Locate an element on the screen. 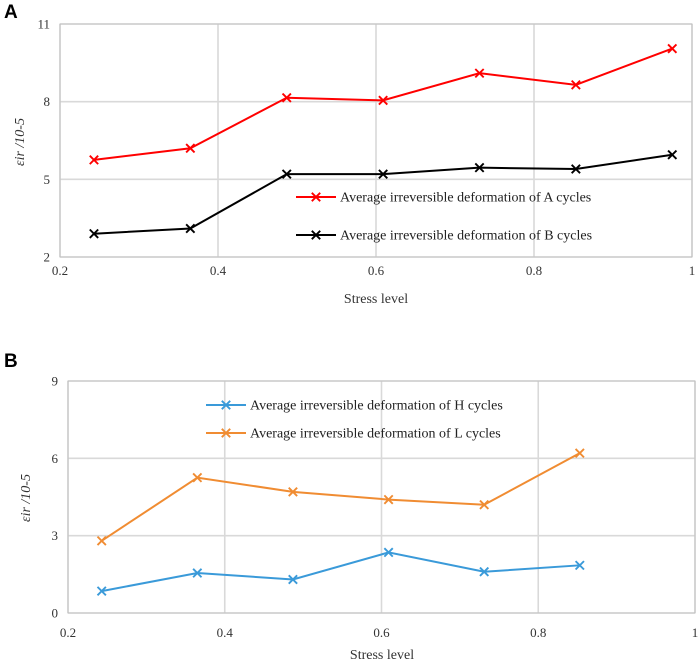 Image resolution: width=699 pixels, height=663 pixels. y-tick-label: 9 is located at coordinates (55, 381).